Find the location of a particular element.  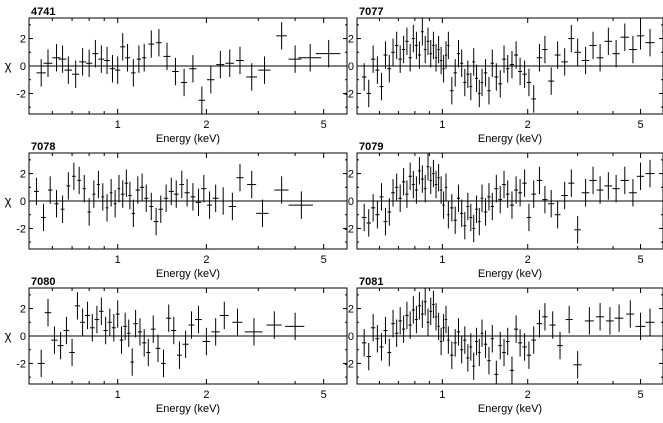

panel-title: 7077 is located at coordinates (371, 12).